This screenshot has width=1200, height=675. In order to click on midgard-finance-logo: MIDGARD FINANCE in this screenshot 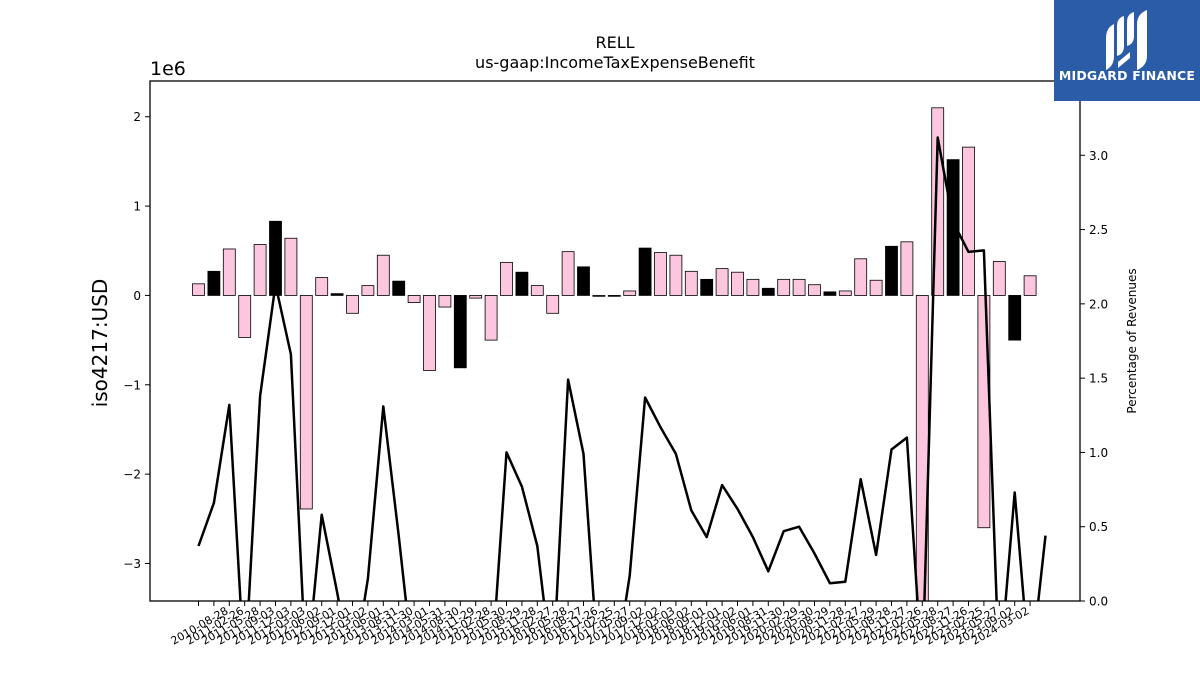, I will do `click(1127, 50)`.